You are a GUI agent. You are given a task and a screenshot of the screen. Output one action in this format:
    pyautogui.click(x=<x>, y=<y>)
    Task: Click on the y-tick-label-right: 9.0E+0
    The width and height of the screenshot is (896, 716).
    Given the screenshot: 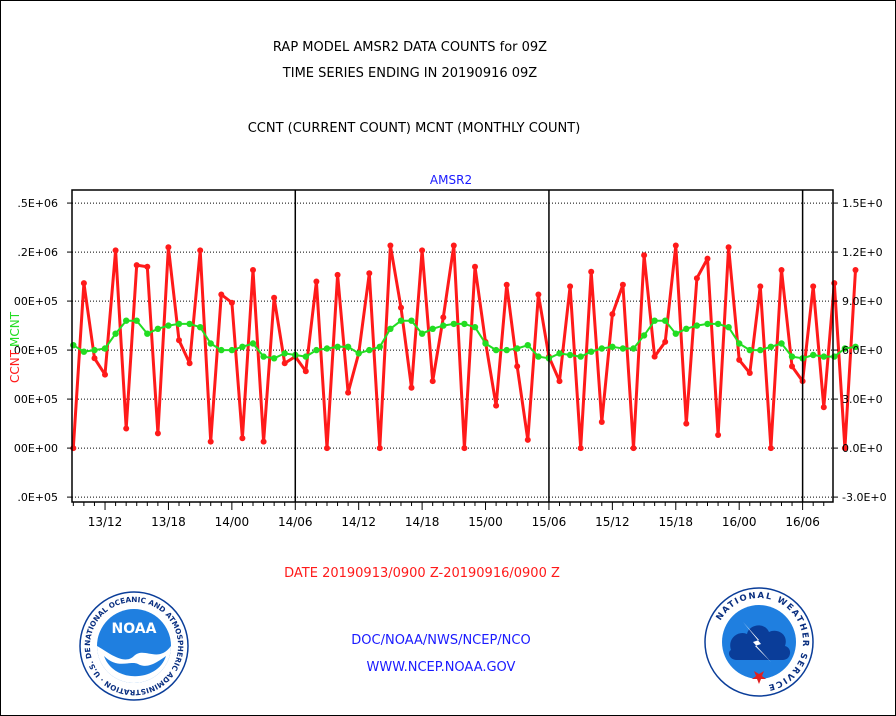 What is the action you would take?
    pyautogui.click(x=862, y=301)
    